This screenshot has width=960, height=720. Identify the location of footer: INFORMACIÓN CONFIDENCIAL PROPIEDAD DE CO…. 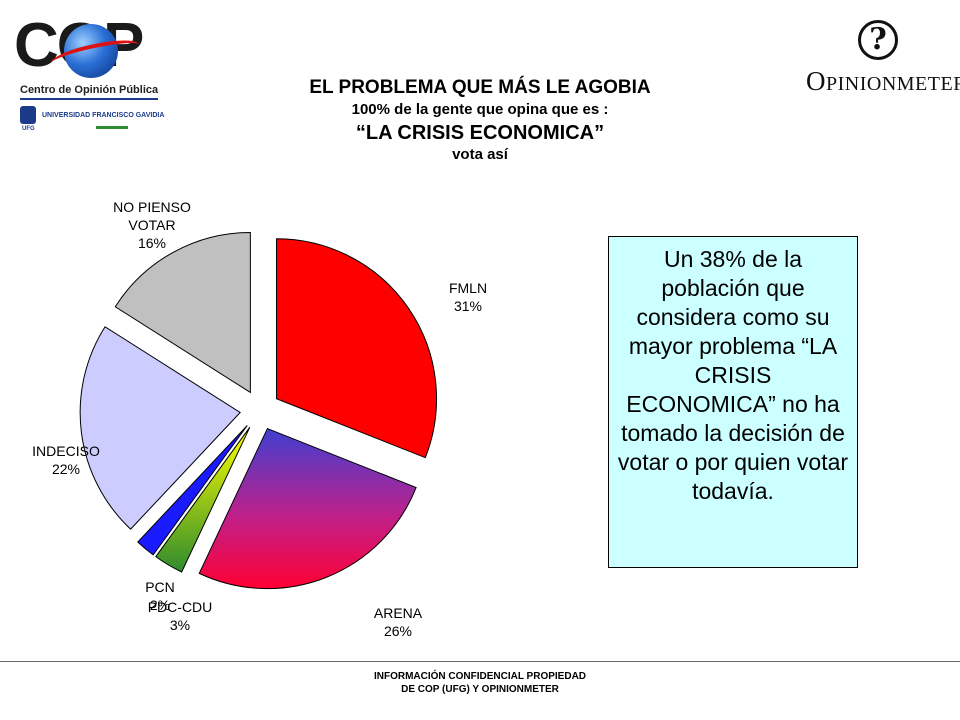
(480, 683).